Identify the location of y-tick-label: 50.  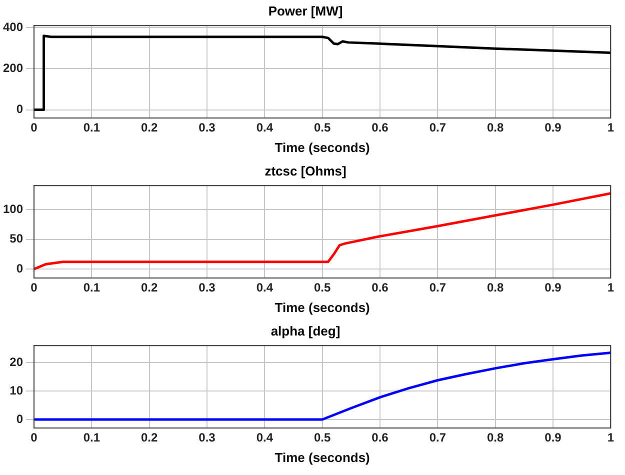
(17, 239).